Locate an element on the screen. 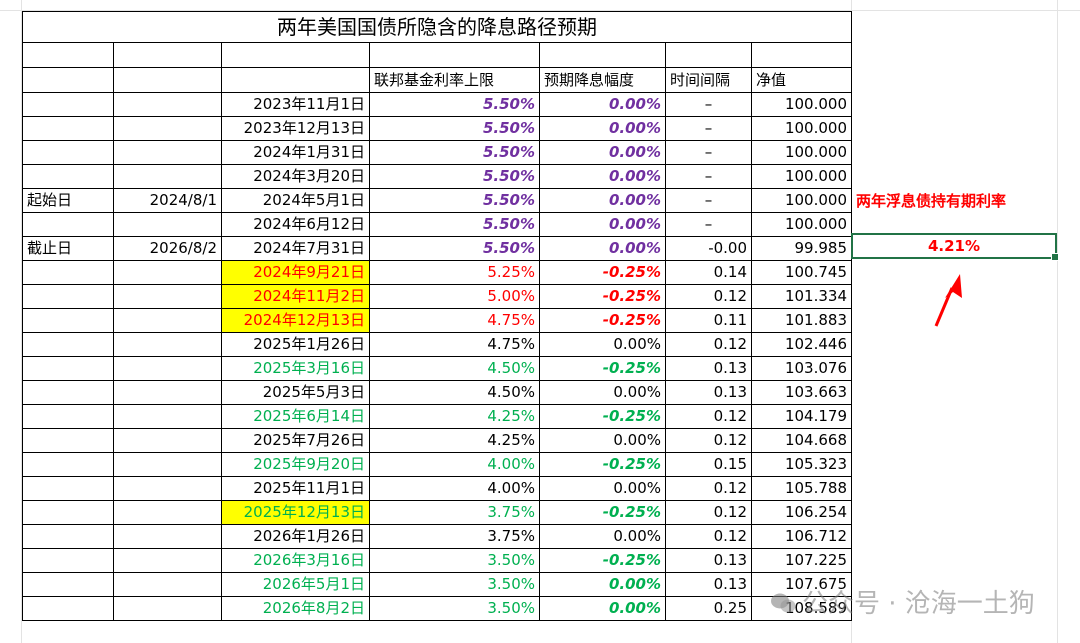  row-date-cell: 2025年6月14日 is located at coordinates (295, 416).